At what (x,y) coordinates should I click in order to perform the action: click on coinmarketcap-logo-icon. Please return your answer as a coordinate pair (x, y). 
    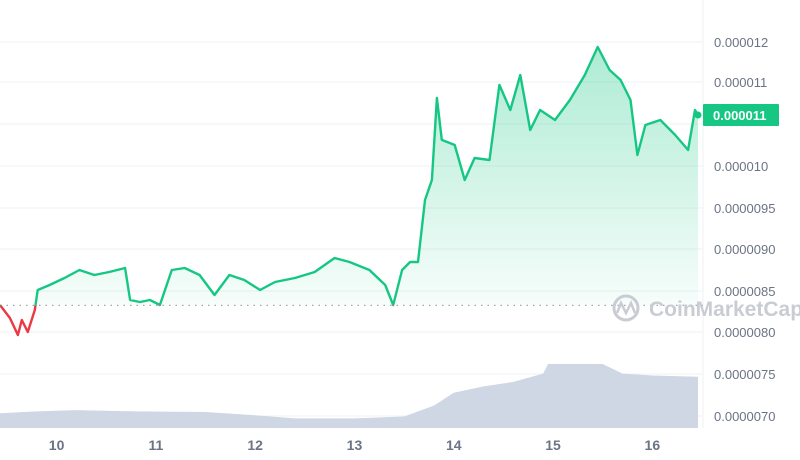
    Looking at the image, I should click on (626, 308).